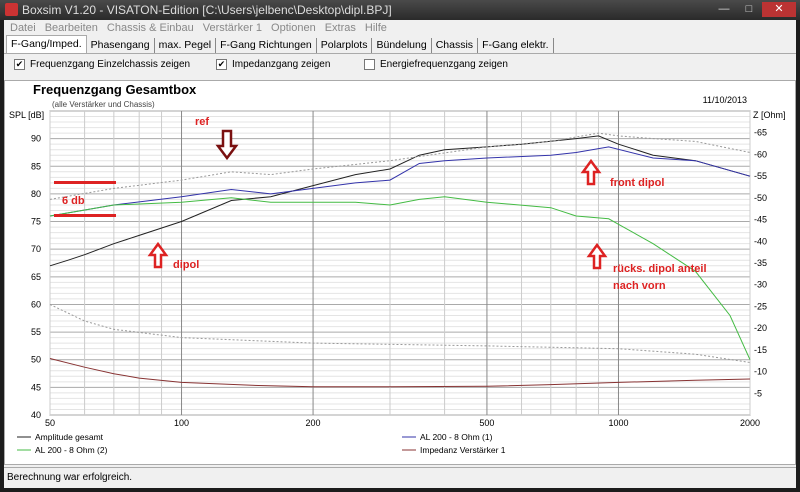 The height and width of the screenshot is (492, 800). What do you see at coordinates (444, 64) in the screenshot?
I see `checkbox-label: Energiefrequenzgang zeigen` at bounding box center [444, 64].